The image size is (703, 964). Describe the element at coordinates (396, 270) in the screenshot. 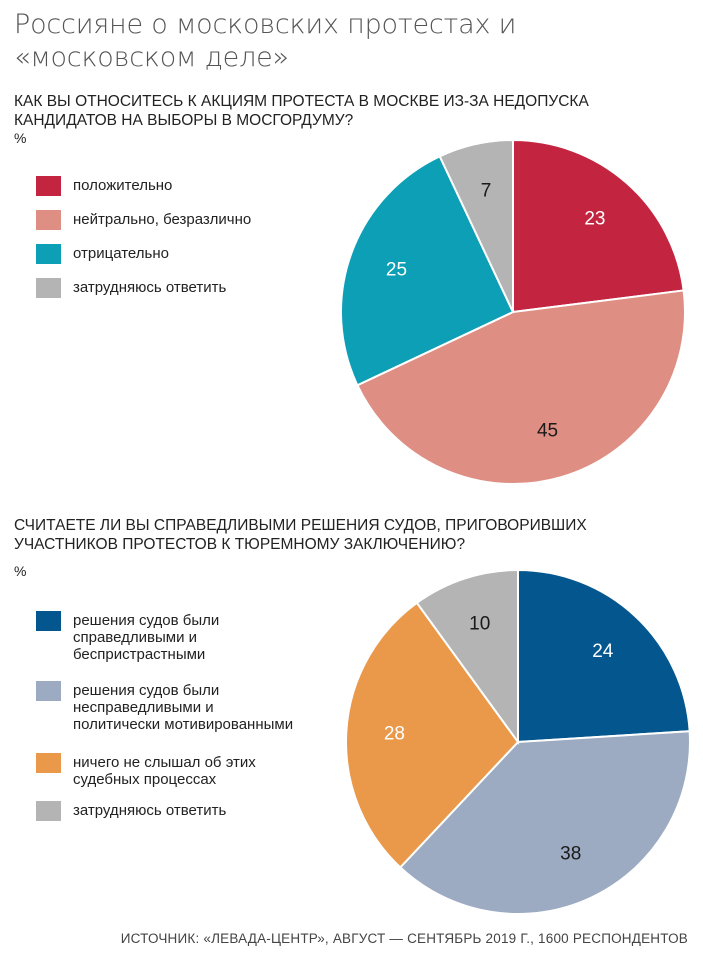

I see `slice-value-label: 25` at that location.